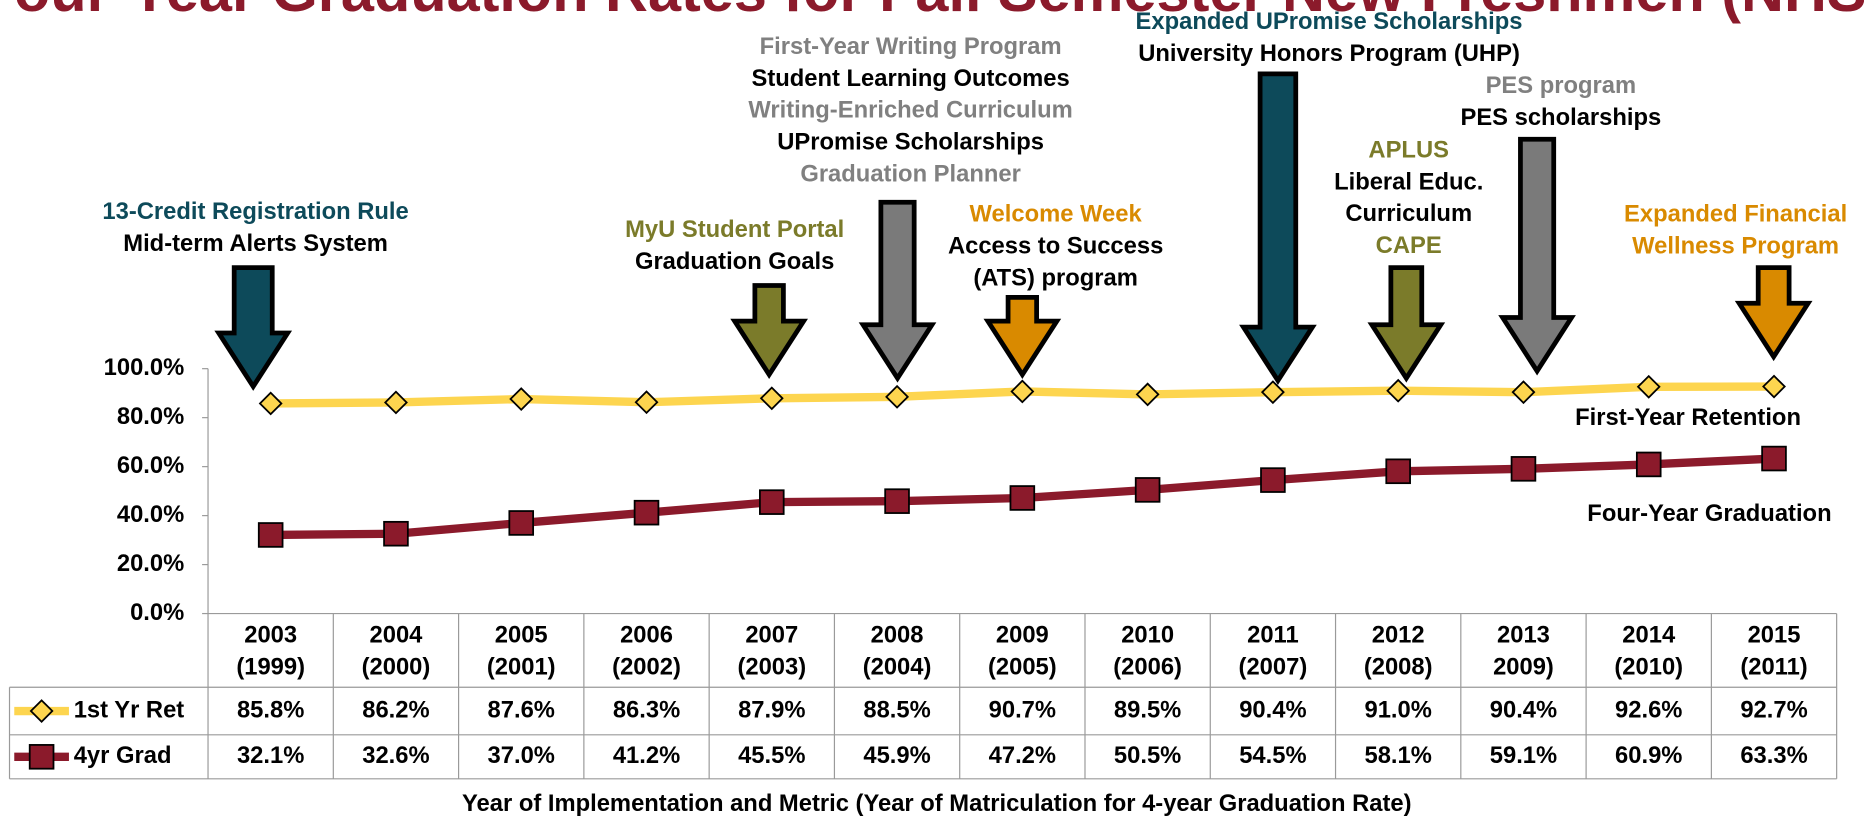  I want to click on table-value: 86.3%, so click(646, 709).